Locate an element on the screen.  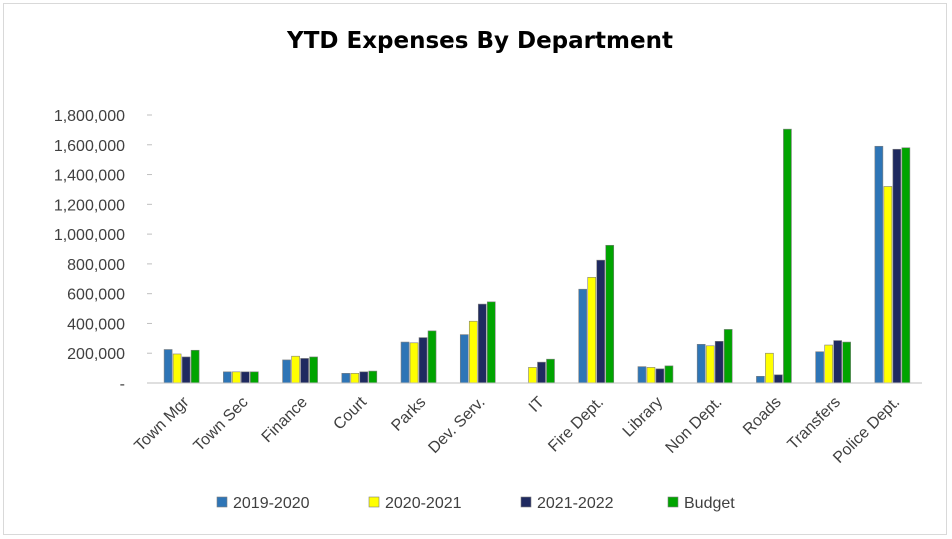
x-tick-label: Town Mgr is located at coordinates (162, 424).